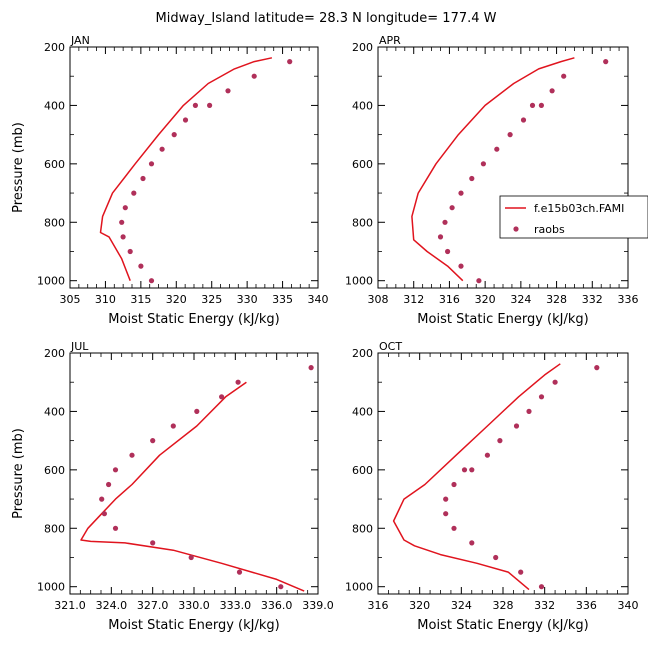 This screenshot has width=648, height=648. Describe the element at coordinates (549, 229) in the screenshot. I see `legend-obs-label: raobs` at that location.